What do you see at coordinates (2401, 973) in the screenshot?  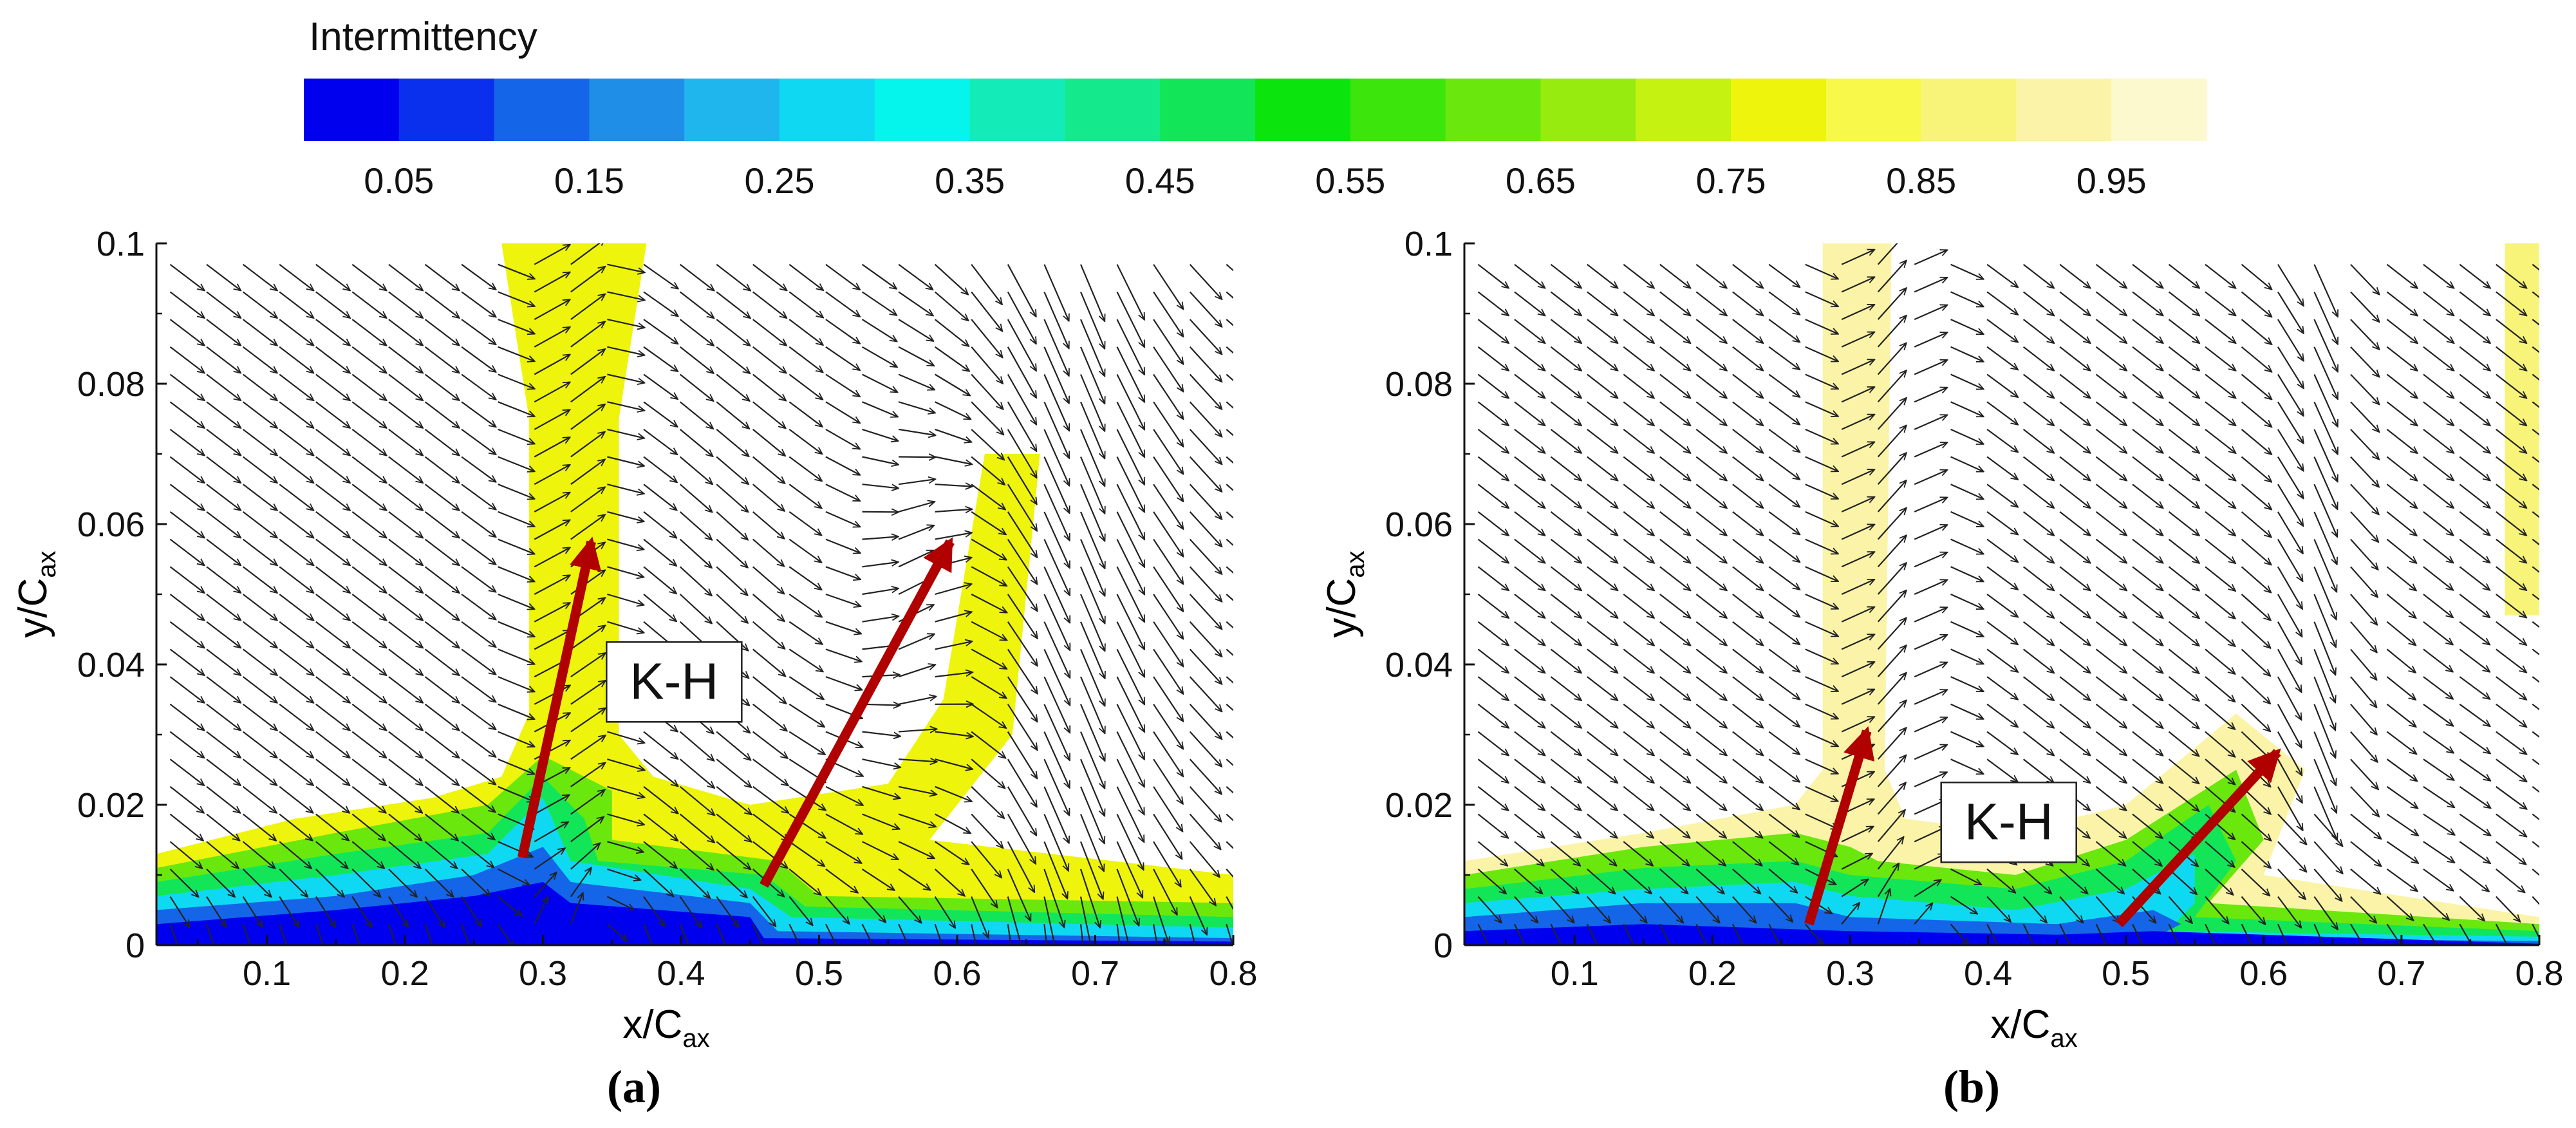 I see `x-tick-label: 0.7` at bounding box center [2401, 973].